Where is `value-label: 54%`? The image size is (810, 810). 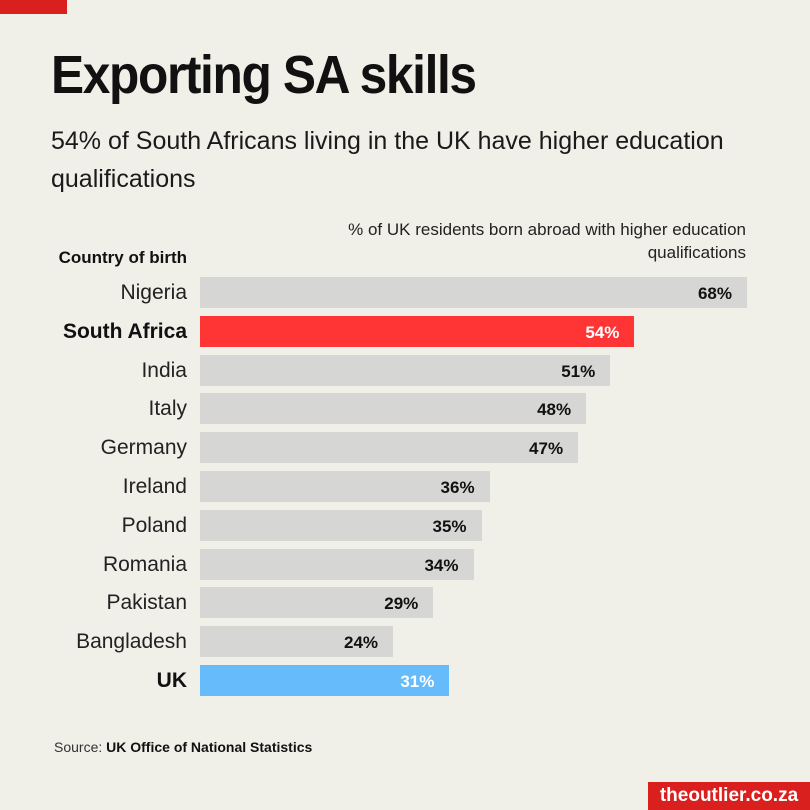 value-label: 54% is located at coordinates (602, 332).